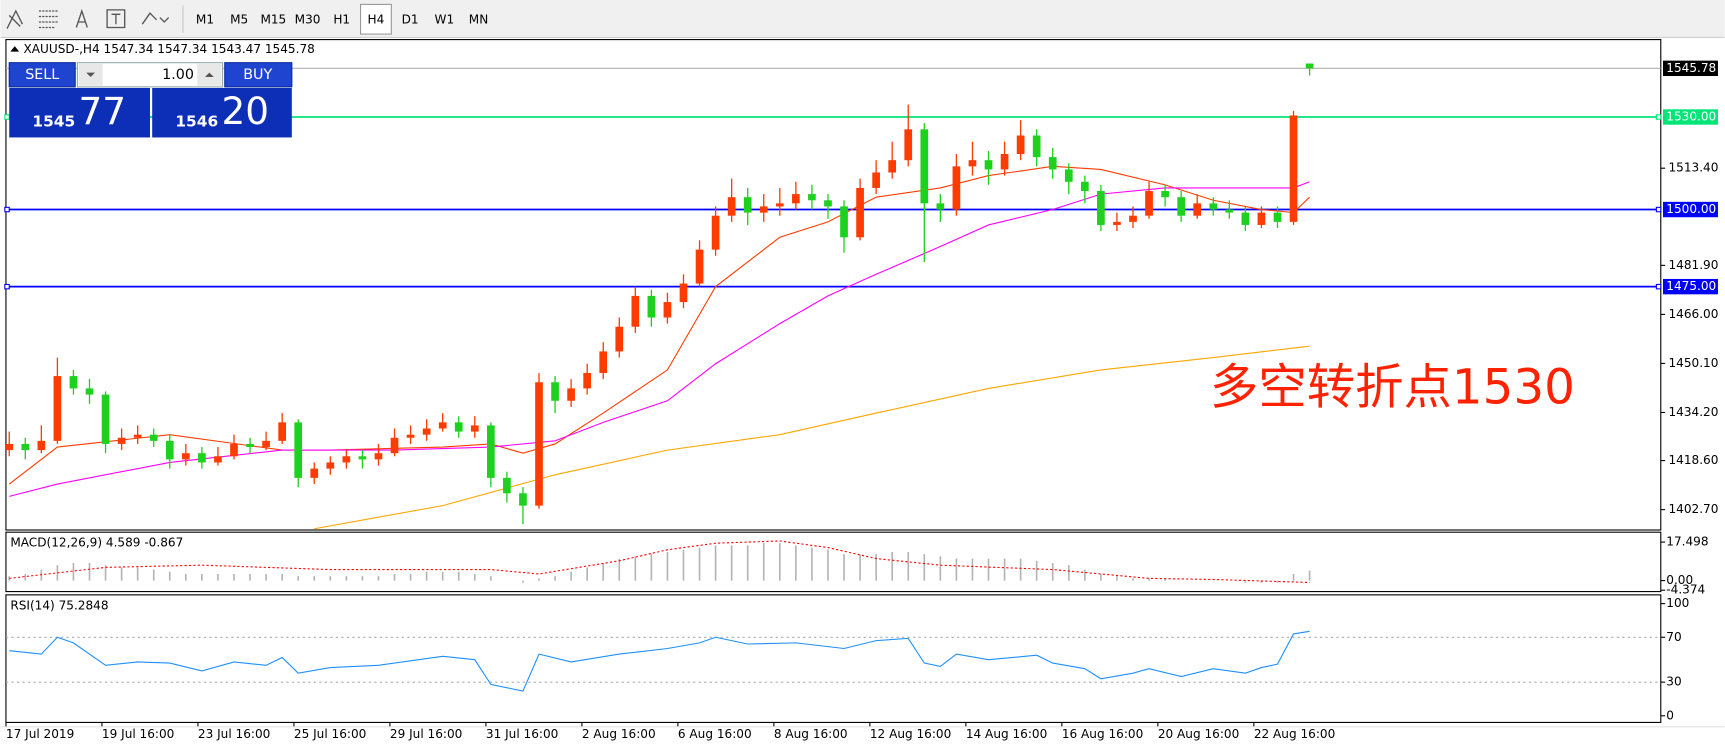 The height and width of the screenshot is (751, 1725). What do you see at coordinates (330, 734) in the screenshot?
I see `x-tick-label: 25 Jul 16:00` at bounding box center [330, 734].